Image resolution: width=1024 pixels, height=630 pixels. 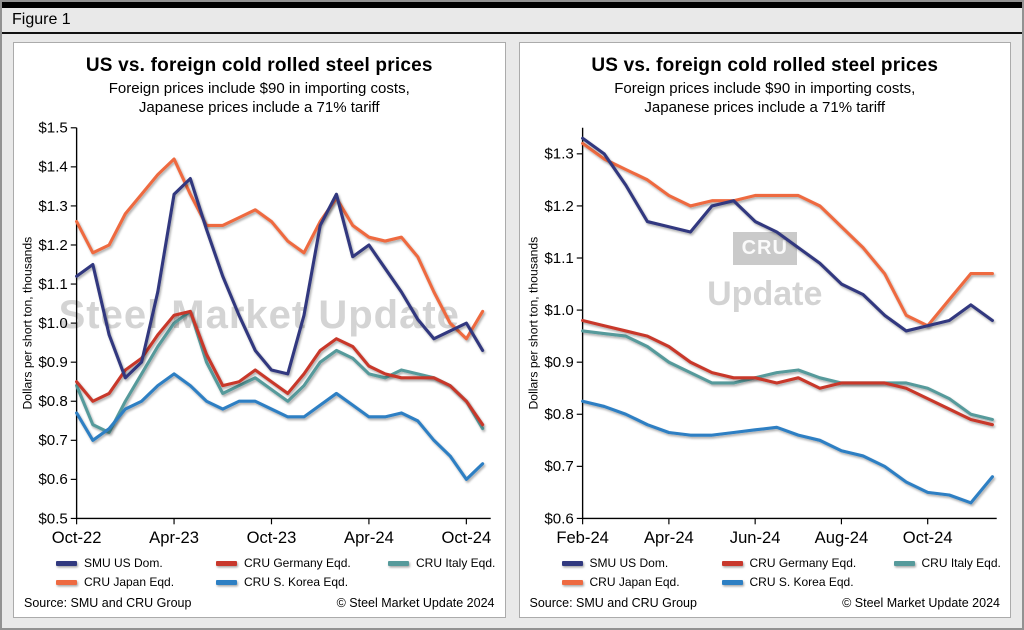 I want to click on top-black-bar, so click(x=512, y=5).